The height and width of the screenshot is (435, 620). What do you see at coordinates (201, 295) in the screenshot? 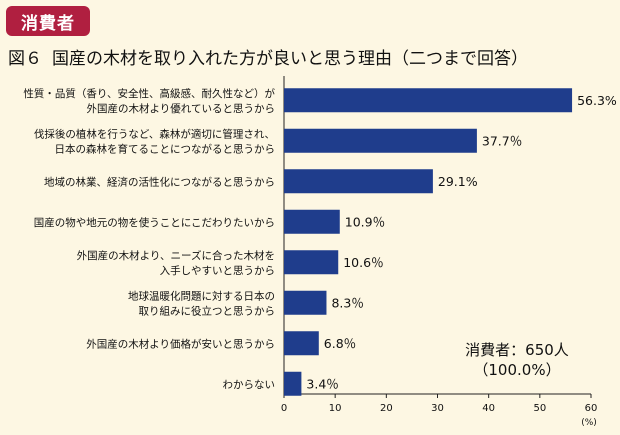
I see `category-label: 地球温暖化問題に対する日本の` at bounding box center [201, 295].